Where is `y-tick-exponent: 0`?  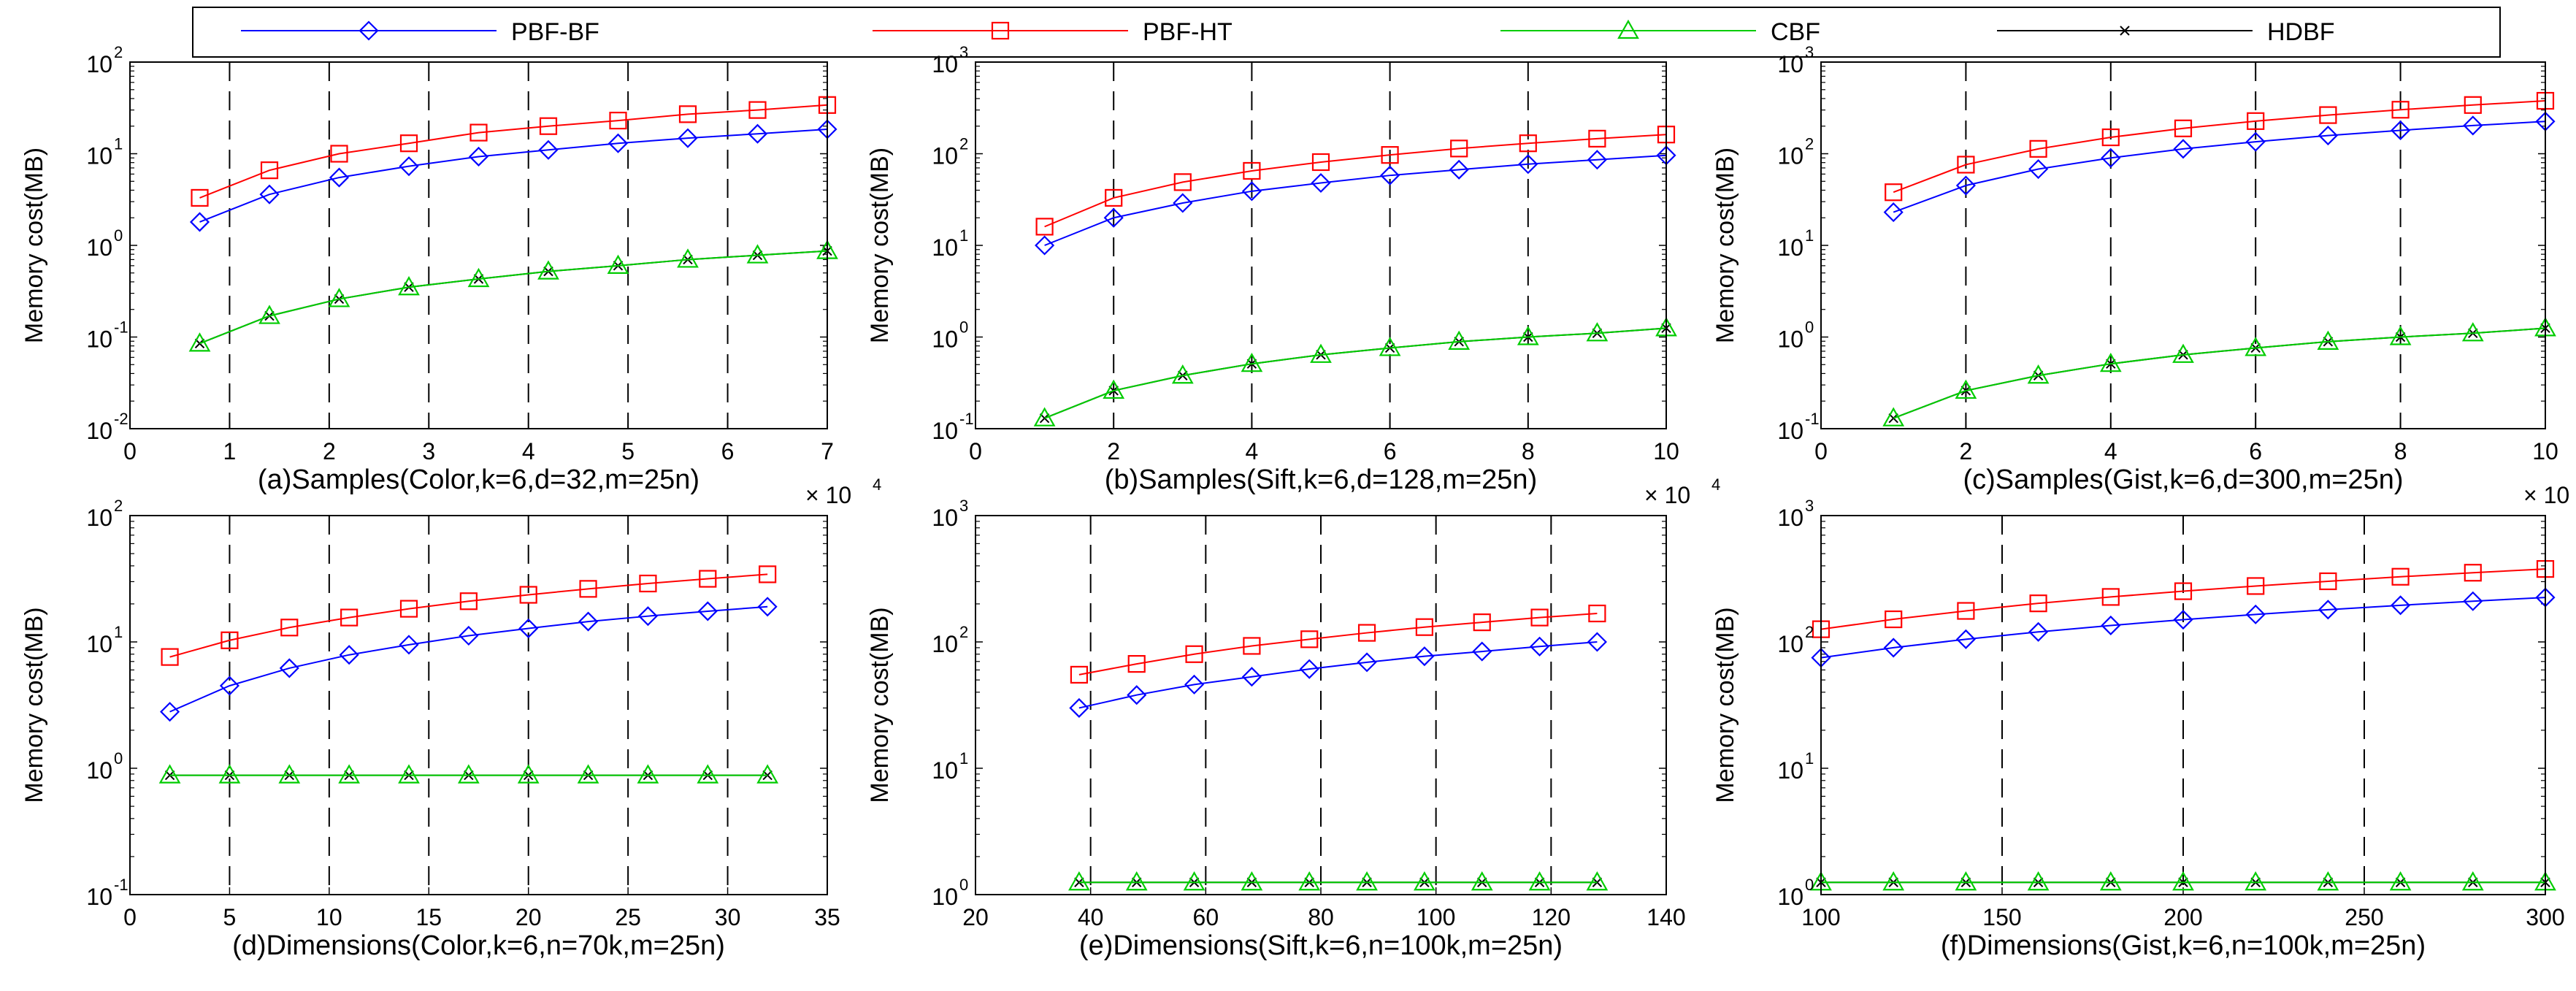
y-tick-exponent: 0 is located at coordinates (963, 327).